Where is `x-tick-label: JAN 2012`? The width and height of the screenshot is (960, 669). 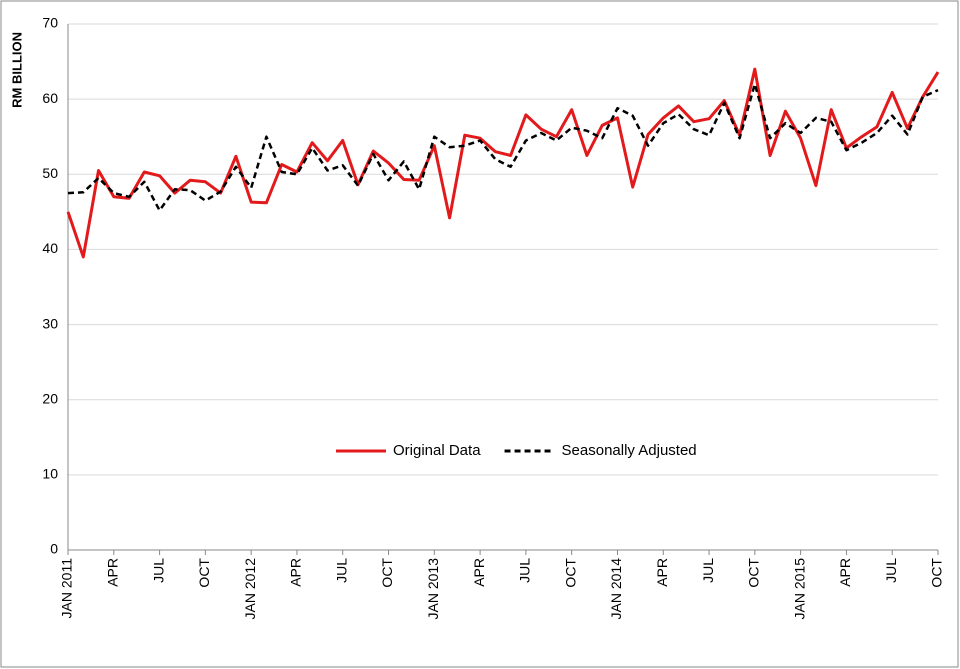
x-tick-label: JAN 2012 is located at coordinates (250, 589).